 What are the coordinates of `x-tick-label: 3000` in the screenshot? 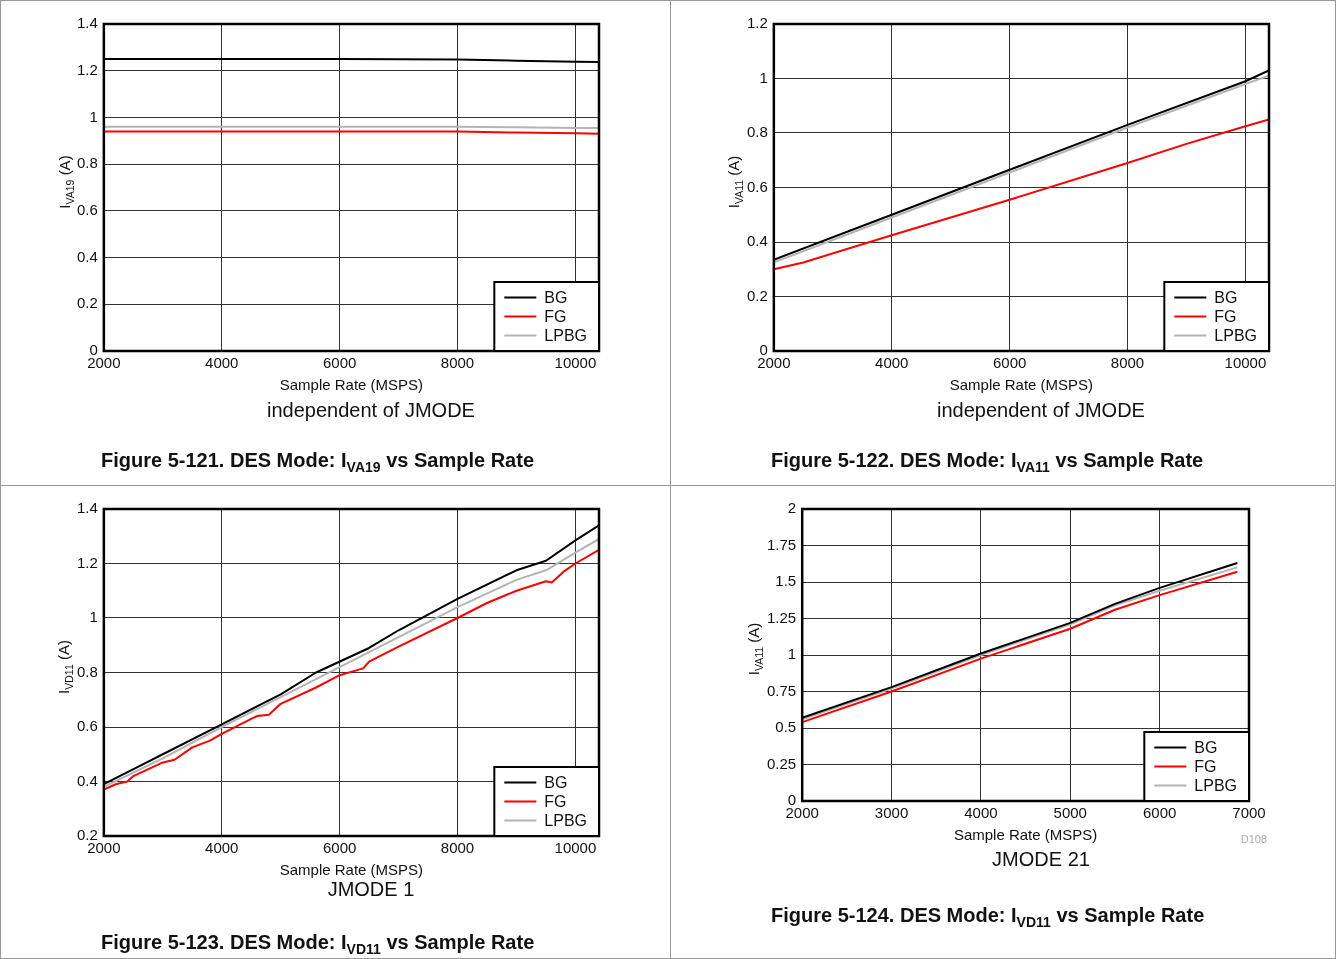 It's located at (891, 813).